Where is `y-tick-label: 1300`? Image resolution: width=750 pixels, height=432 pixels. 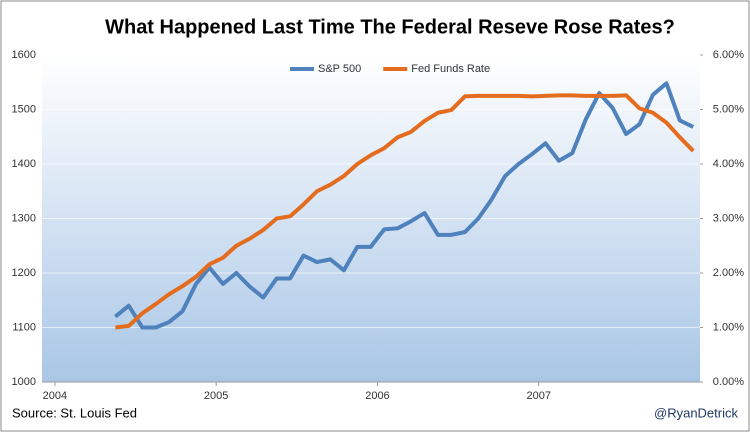 y-tick-label: 1300 is located at coordinates (24, 218).